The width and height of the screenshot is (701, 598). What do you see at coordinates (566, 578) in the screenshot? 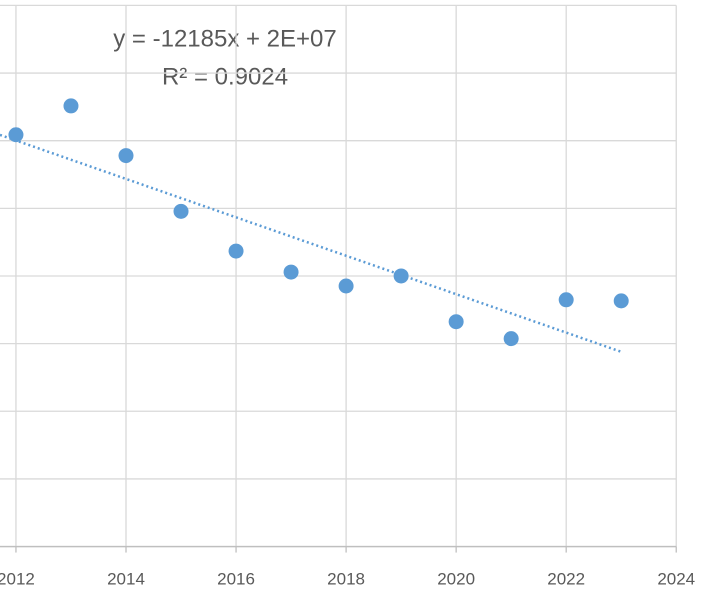
I see `x-tick-label: 2022` at bounding box center [566, 578].